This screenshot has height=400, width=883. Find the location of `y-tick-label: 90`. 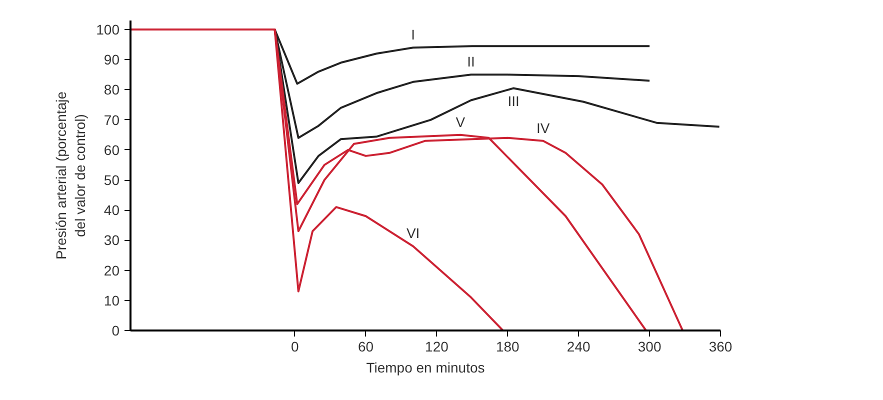

y-tick-label: 90 is located at coordinates (112, 60).